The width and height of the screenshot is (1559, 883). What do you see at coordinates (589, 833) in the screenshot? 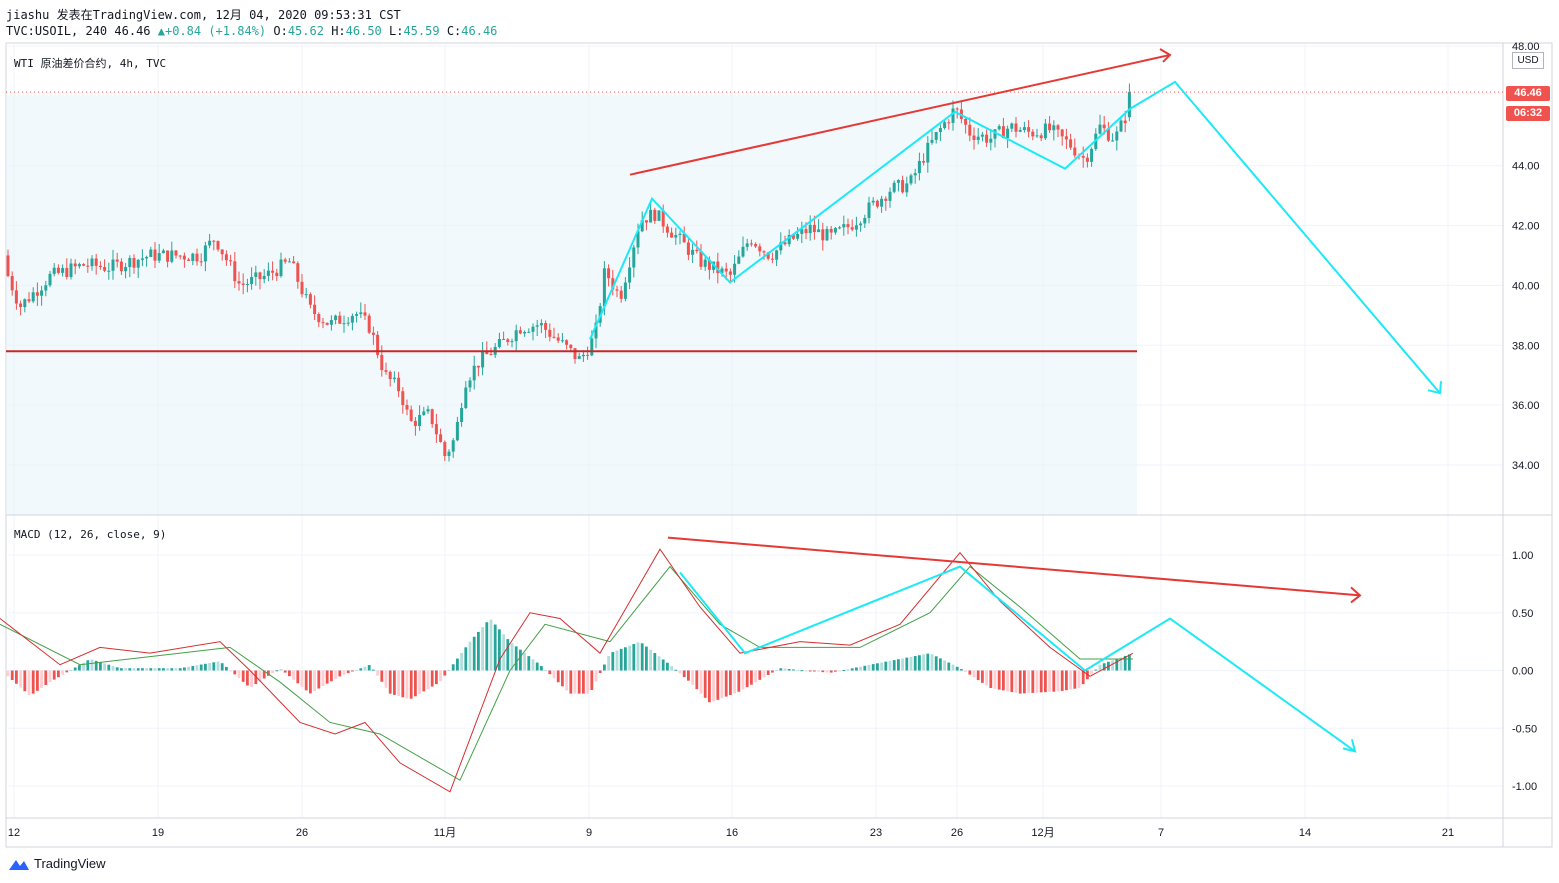
I see `time-tick-label: 9` at bounding box center [589, 833].